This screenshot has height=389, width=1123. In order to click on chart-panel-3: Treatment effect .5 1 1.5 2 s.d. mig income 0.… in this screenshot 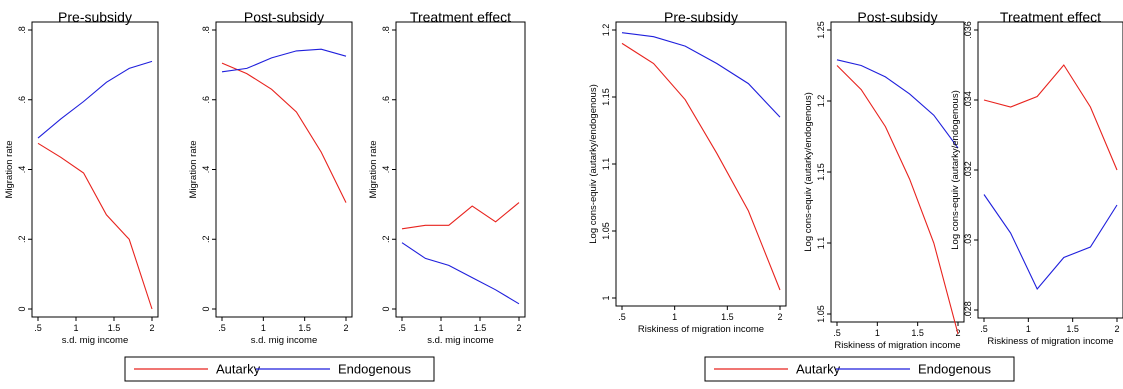, I will do `click(447, 177)`.